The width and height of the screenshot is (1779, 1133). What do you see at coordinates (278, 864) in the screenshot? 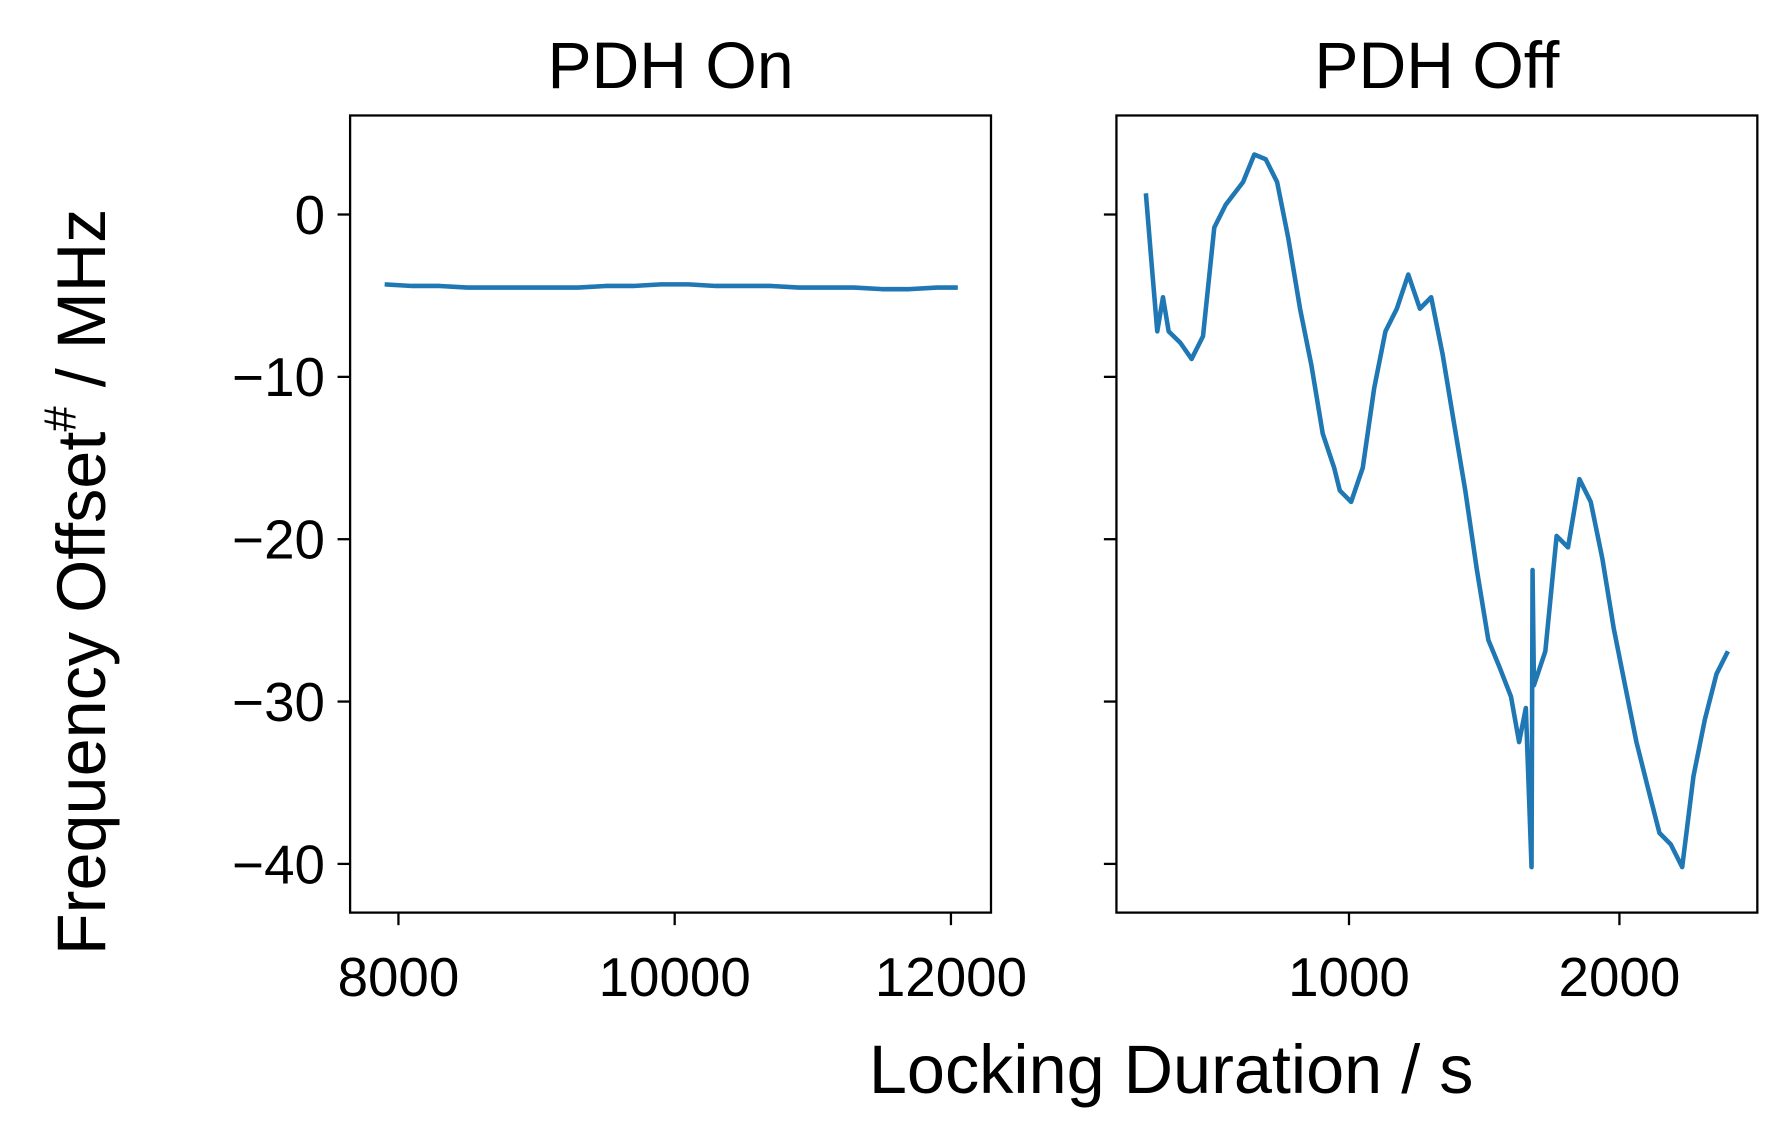
I see `y-tick-label: −40` at bounding box center [278, 864].